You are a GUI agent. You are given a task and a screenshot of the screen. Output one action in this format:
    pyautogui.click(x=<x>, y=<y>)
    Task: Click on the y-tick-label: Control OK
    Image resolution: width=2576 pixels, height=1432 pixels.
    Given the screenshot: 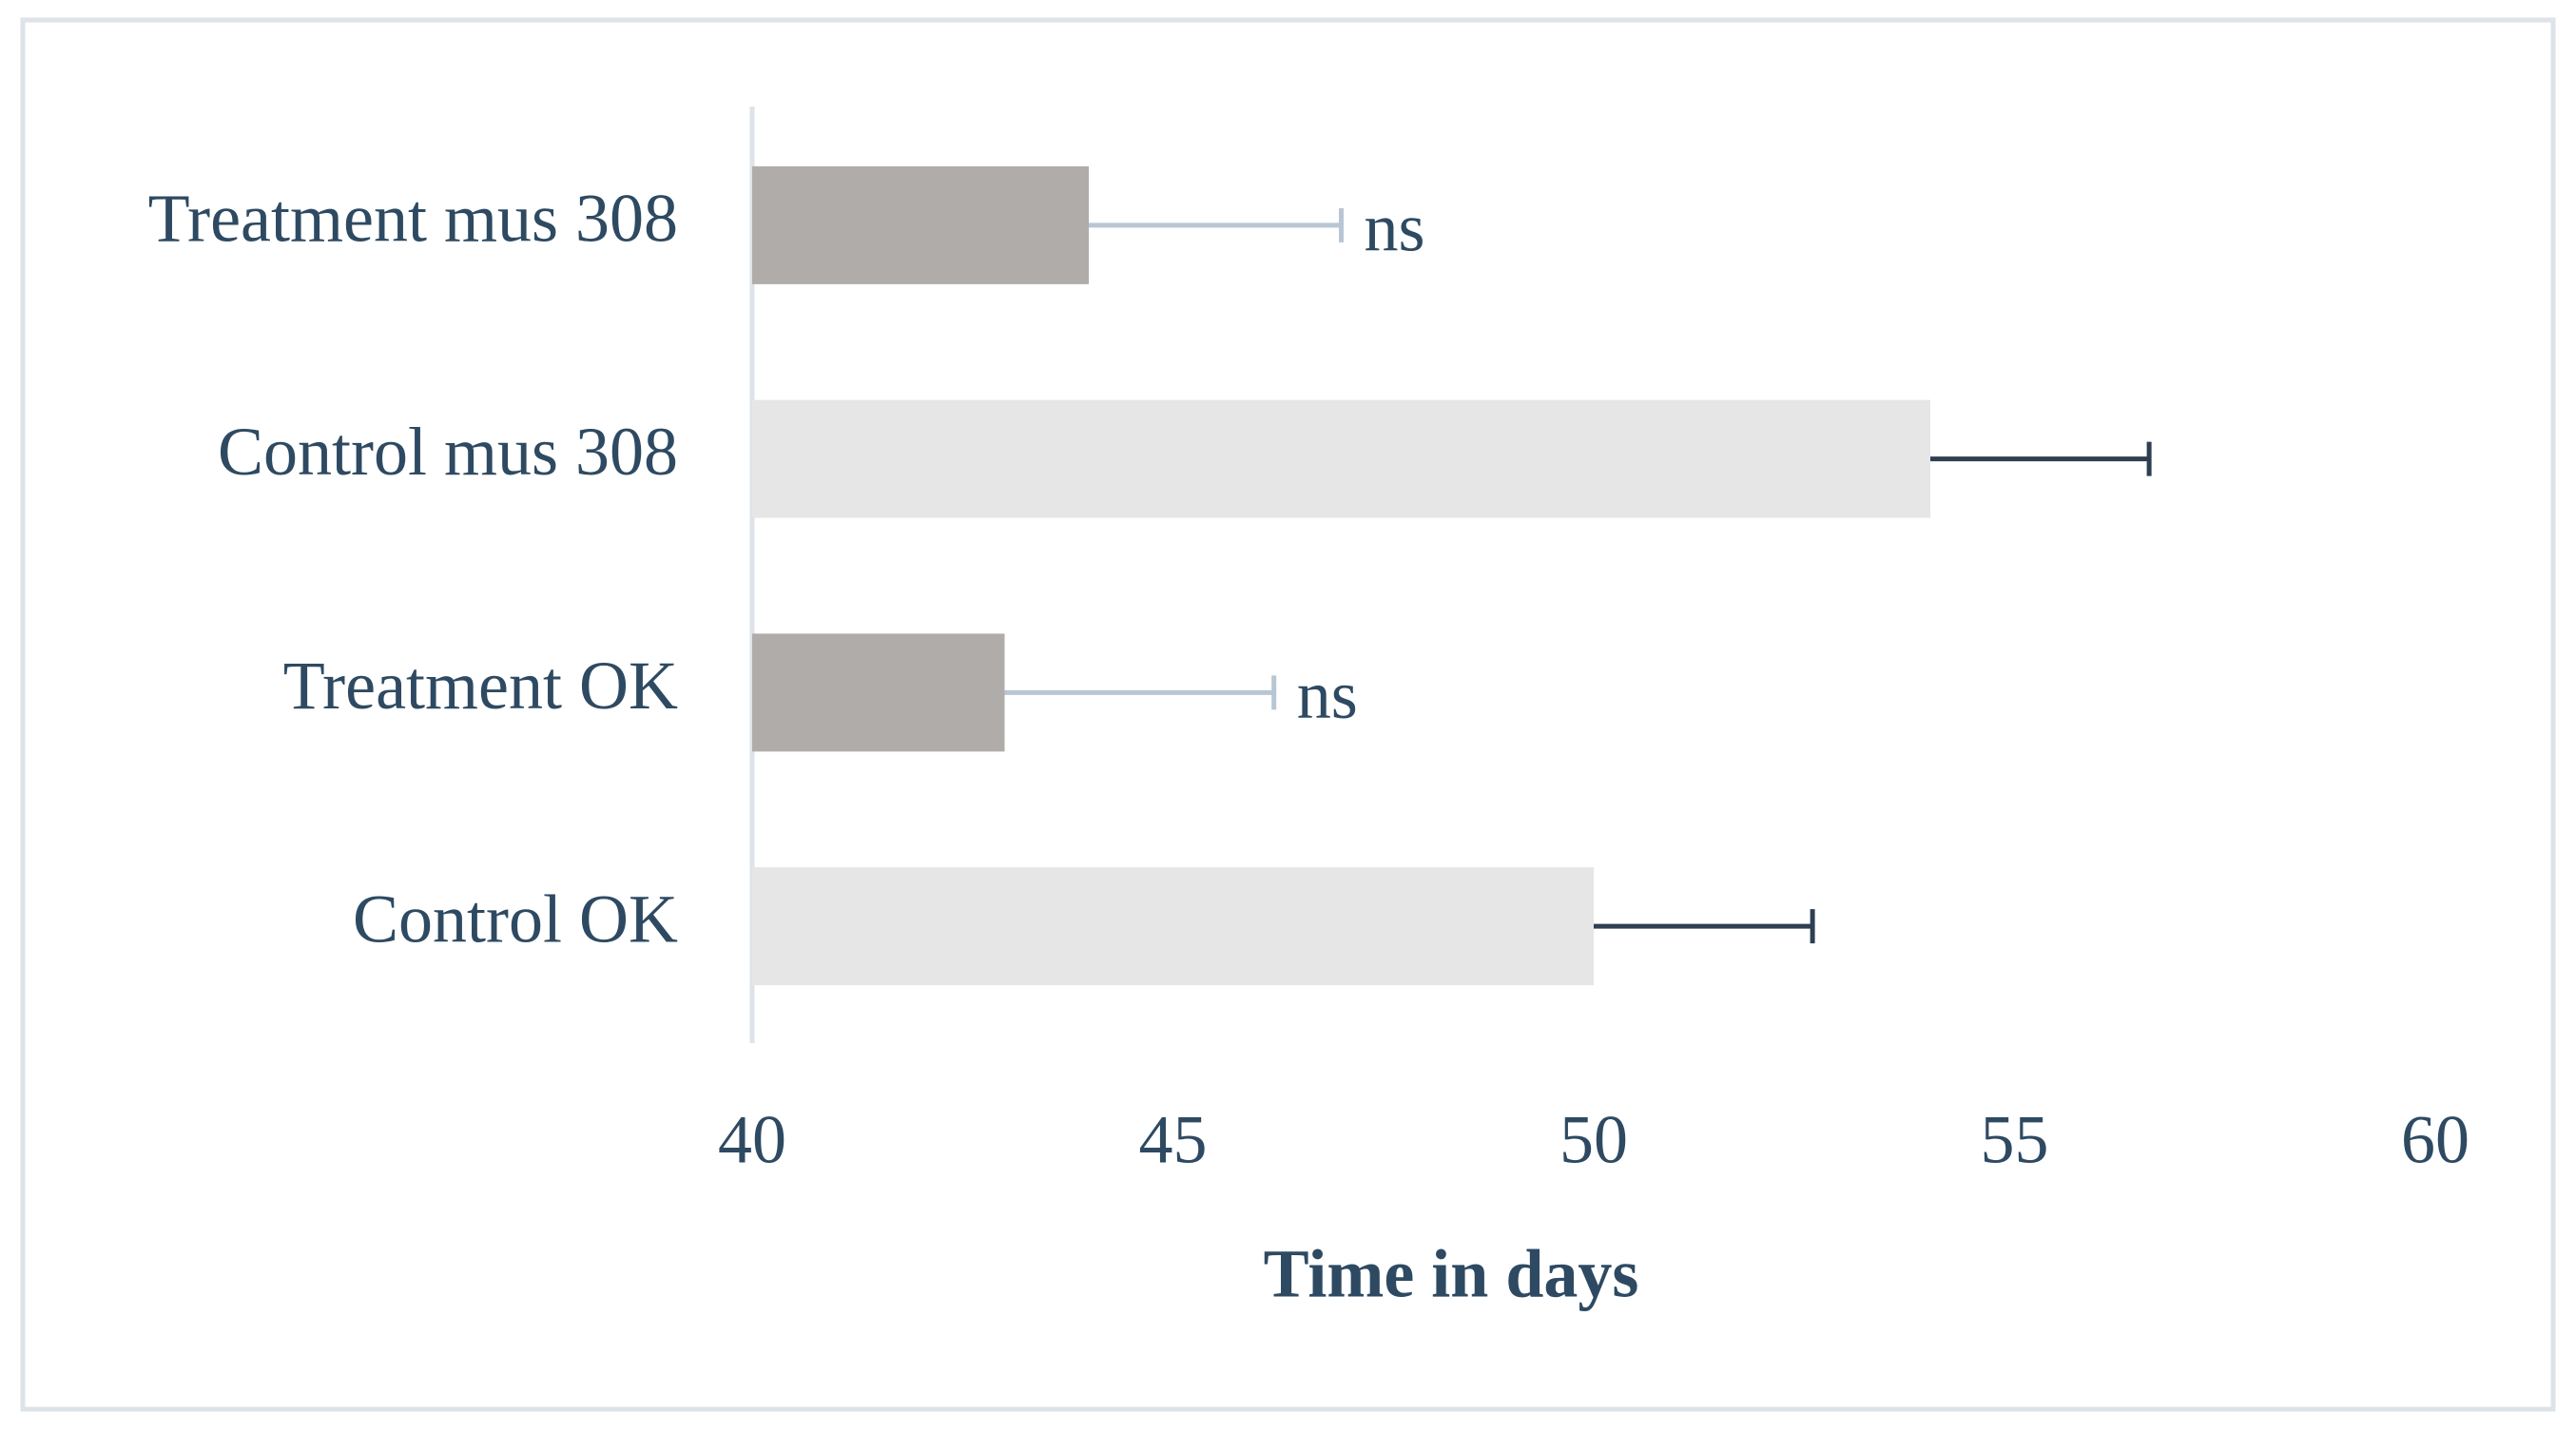 What is the action you would take?
    pyautogui.click(x=515, y=920)
    